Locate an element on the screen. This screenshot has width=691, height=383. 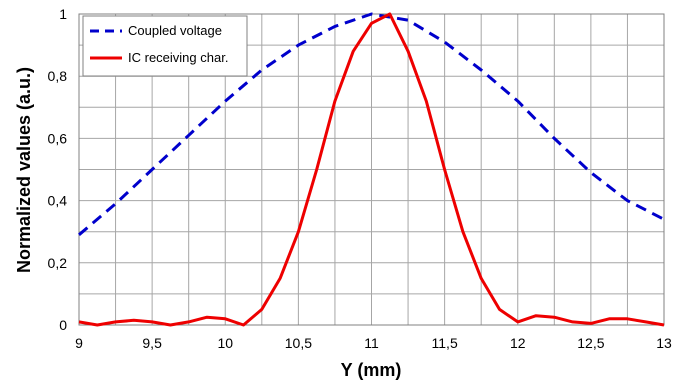
x-tick-label: 9,5 is located at coordinates (152, 343).